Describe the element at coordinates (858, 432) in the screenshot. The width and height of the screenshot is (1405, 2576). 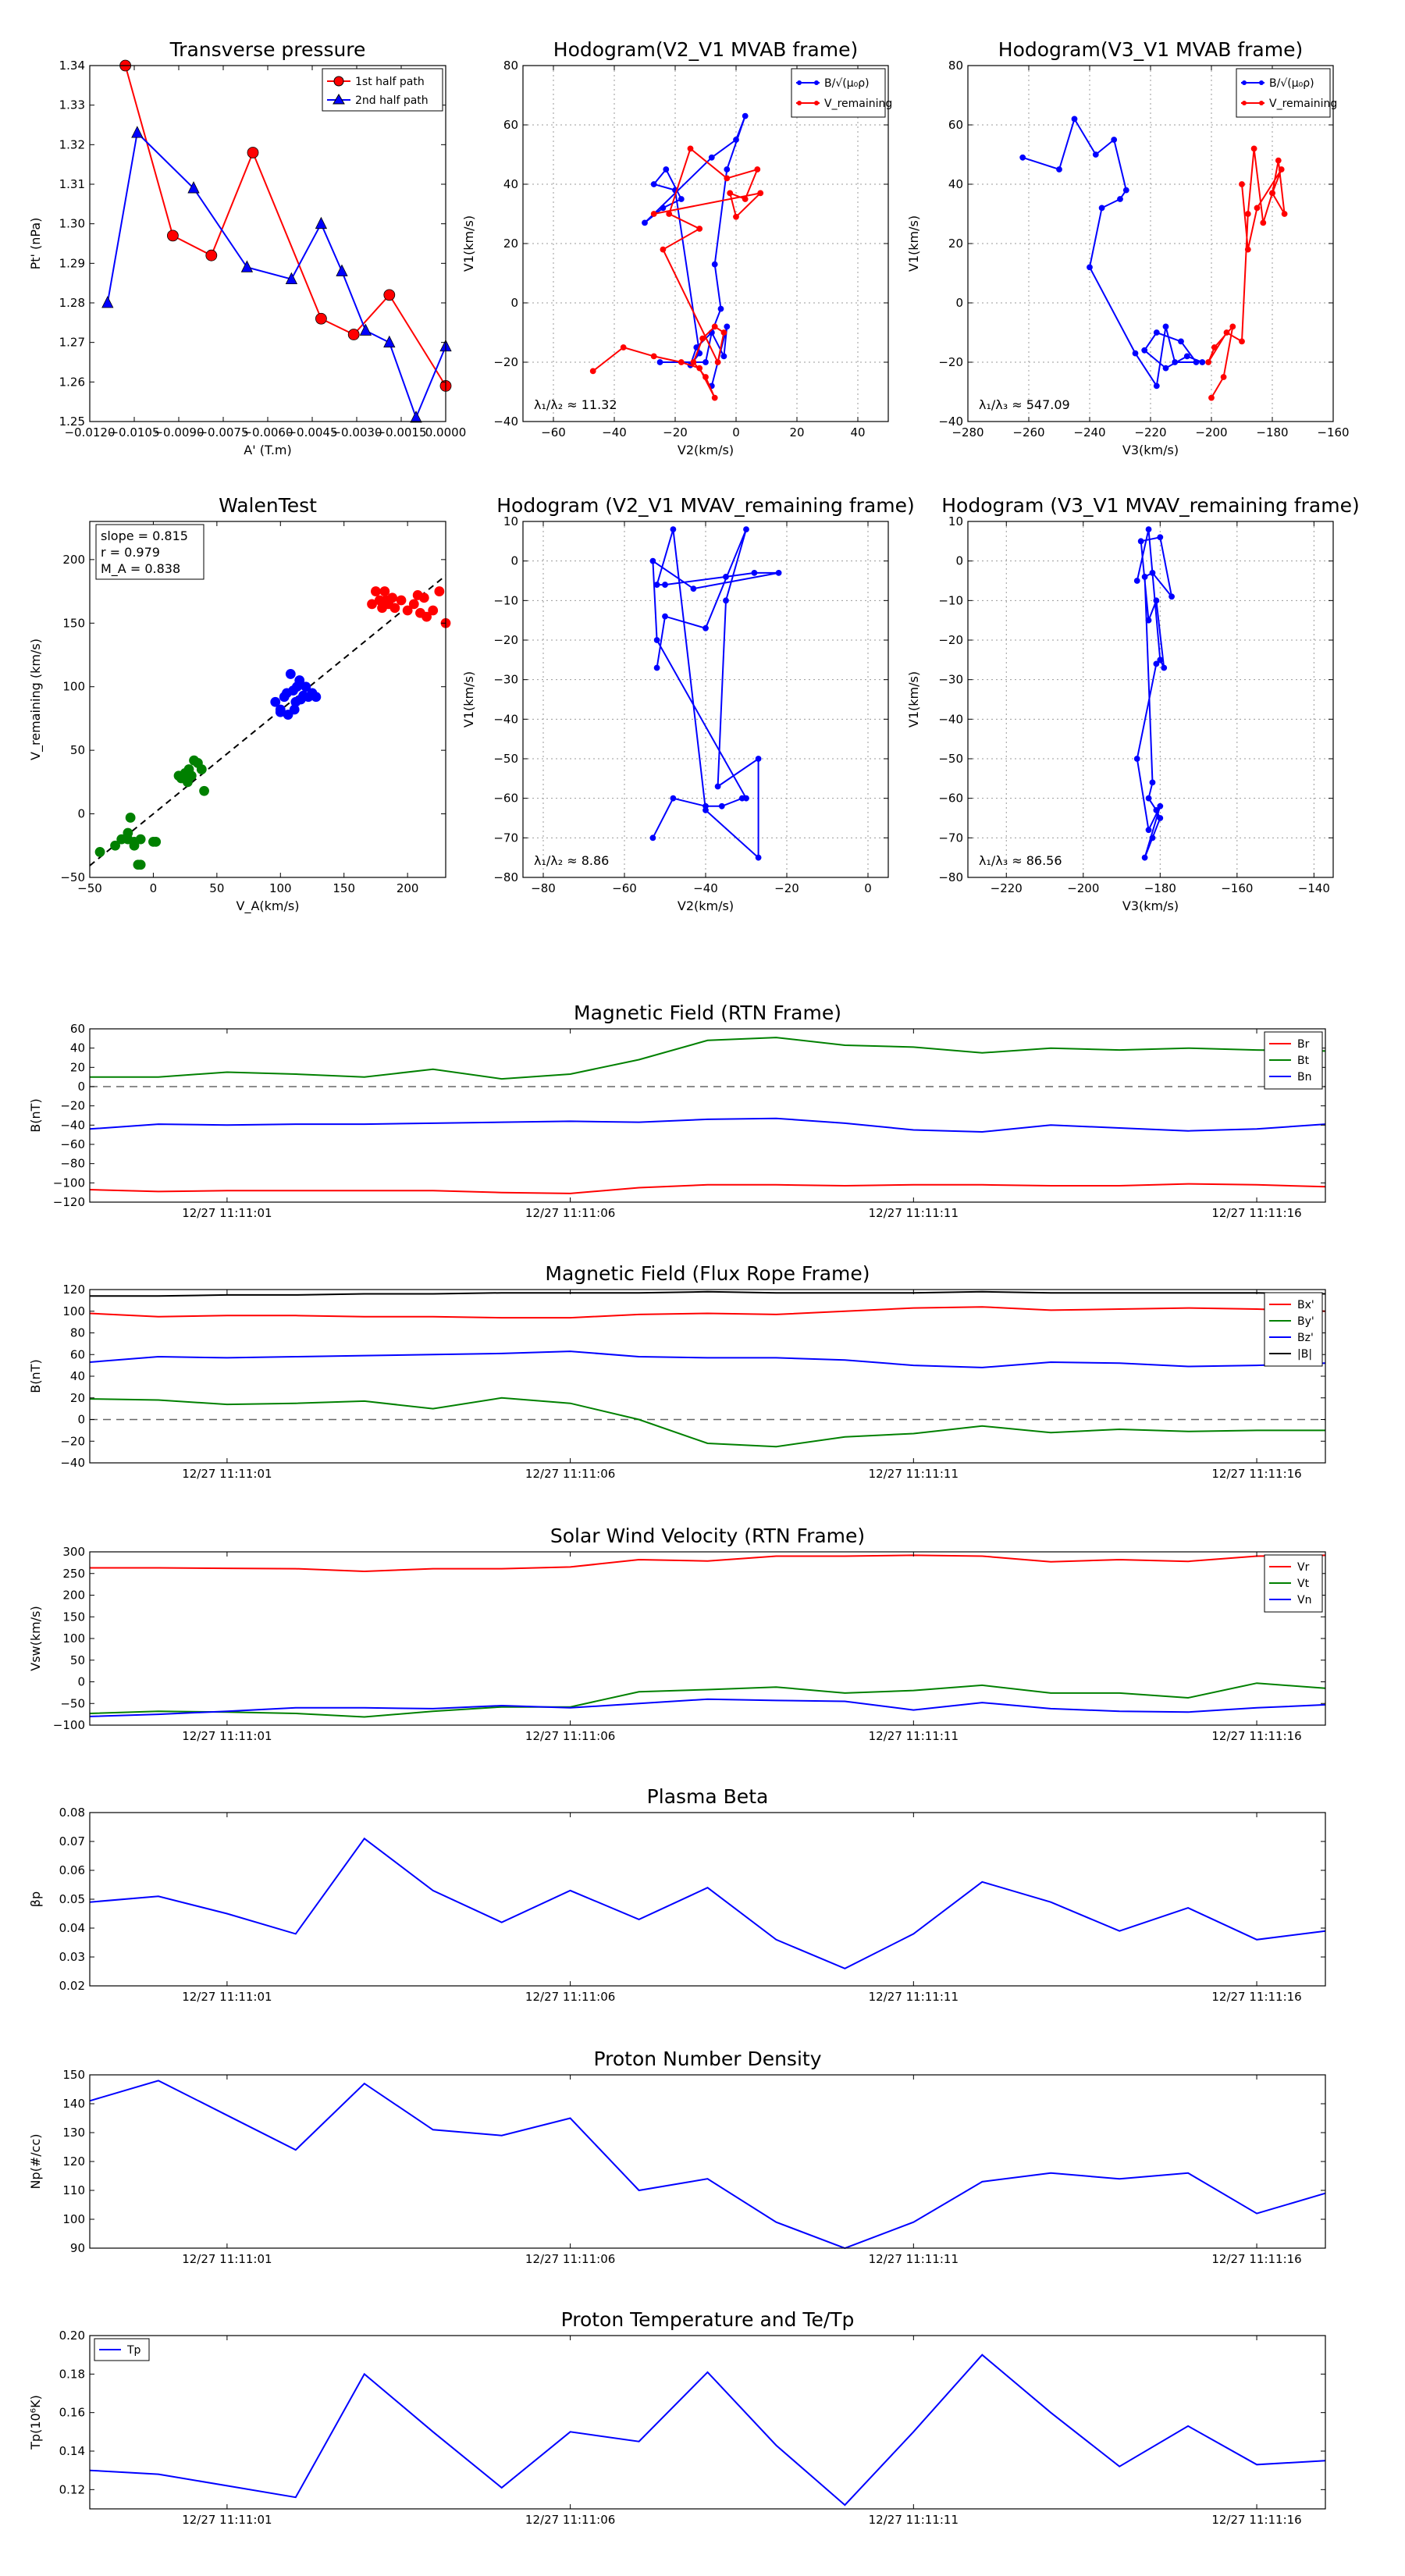
I see `panel2-xtick-label: 40` at that location.